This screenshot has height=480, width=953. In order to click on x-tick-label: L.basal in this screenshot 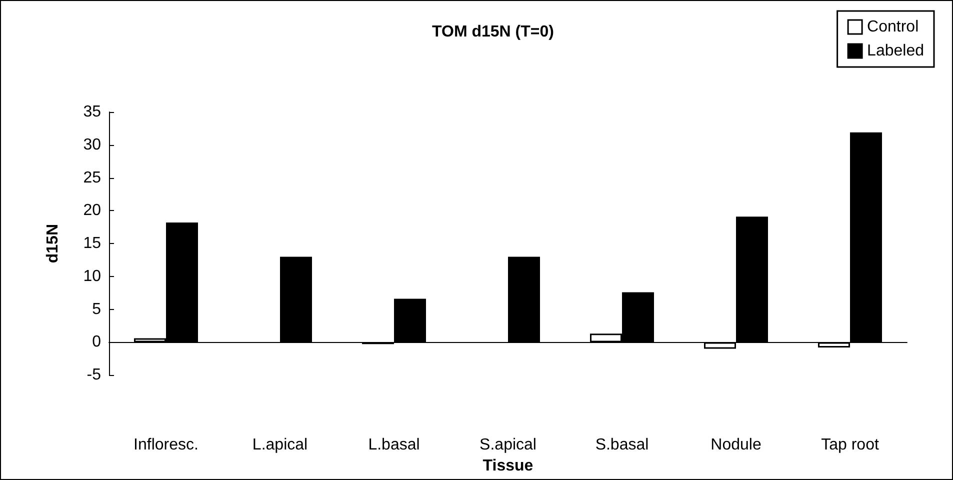, I will do `click(394, 445)`.